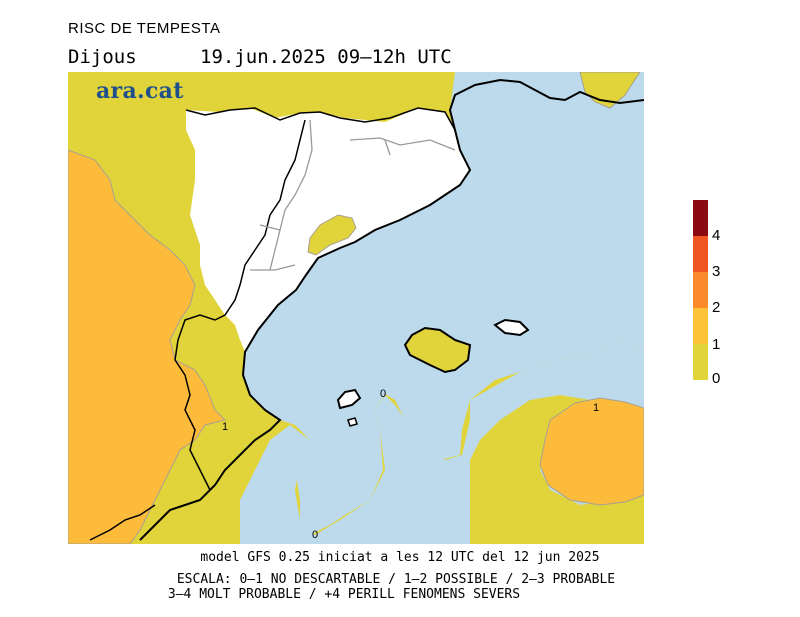 The width and height of the screenshot is (800, 617). What do you see at coordinates (147, 346) in the screenshot?
I see `risk-level-2-west` at bounding box center [147, 346].